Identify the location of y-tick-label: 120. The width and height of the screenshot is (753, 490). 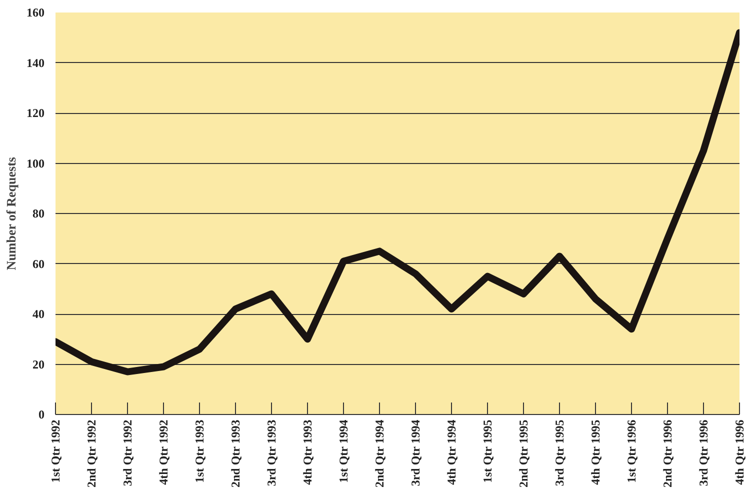
(35, 113).